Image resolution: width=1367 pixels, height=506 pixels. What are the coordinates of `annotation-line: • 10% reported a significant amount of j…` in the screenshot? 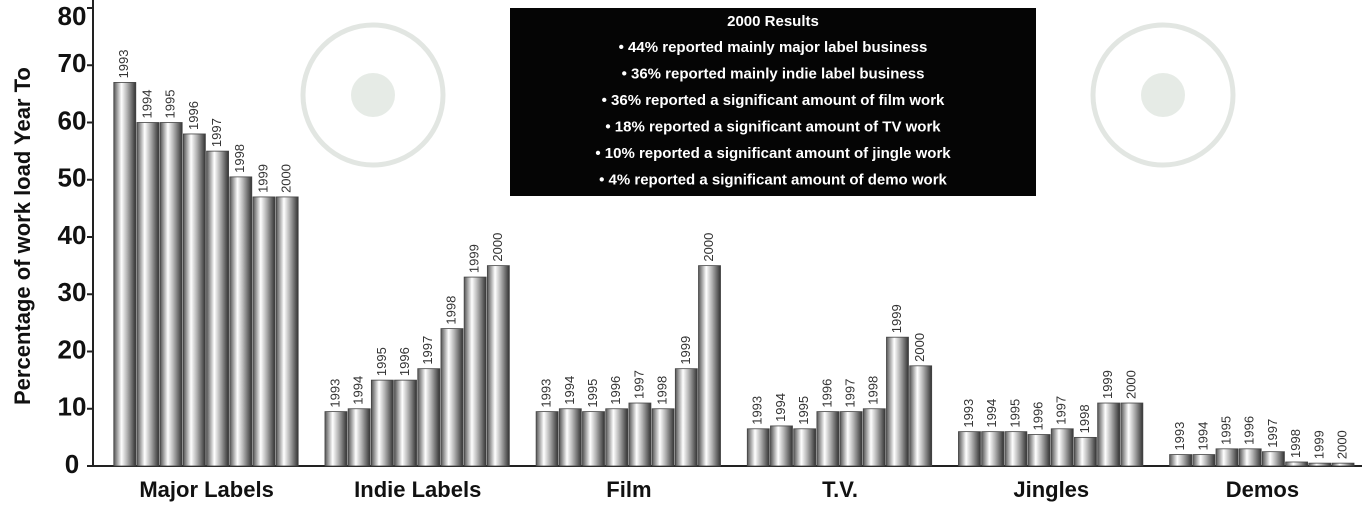 It's located at (773, 153).